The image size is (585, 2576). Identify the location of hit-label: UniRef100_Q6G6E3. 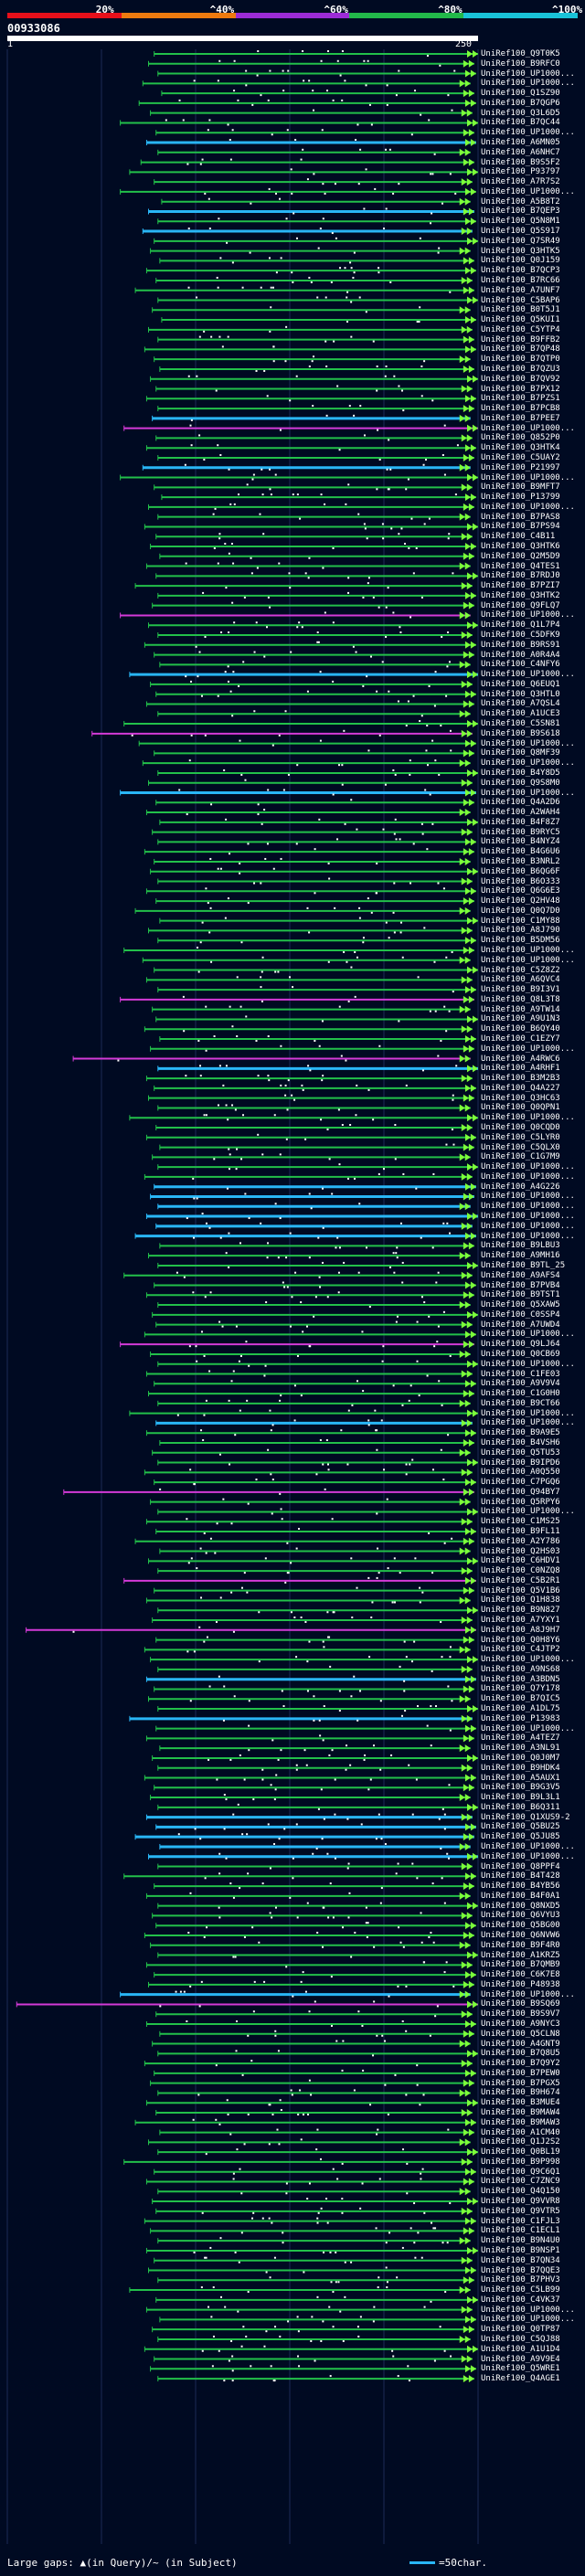
(520, 891).